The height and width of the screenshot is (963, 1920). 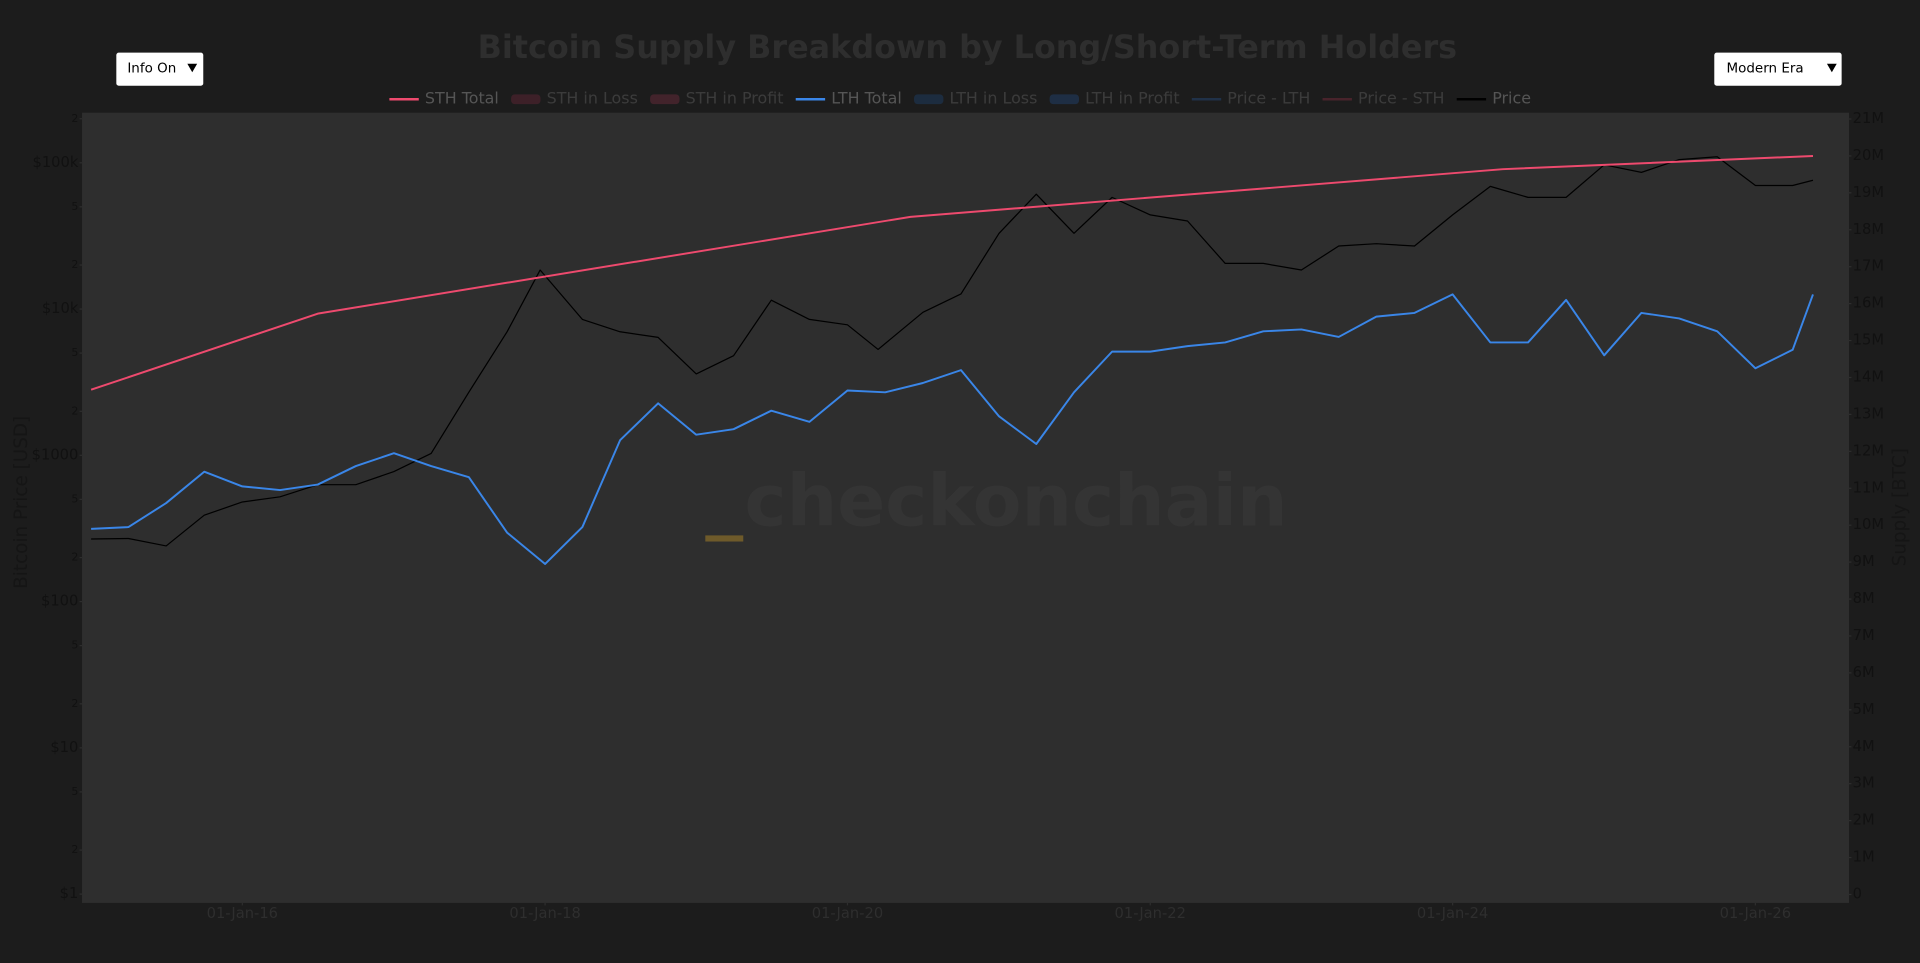 I want to click on y2-tick-label: 7M, so click(x=1864, y=635).